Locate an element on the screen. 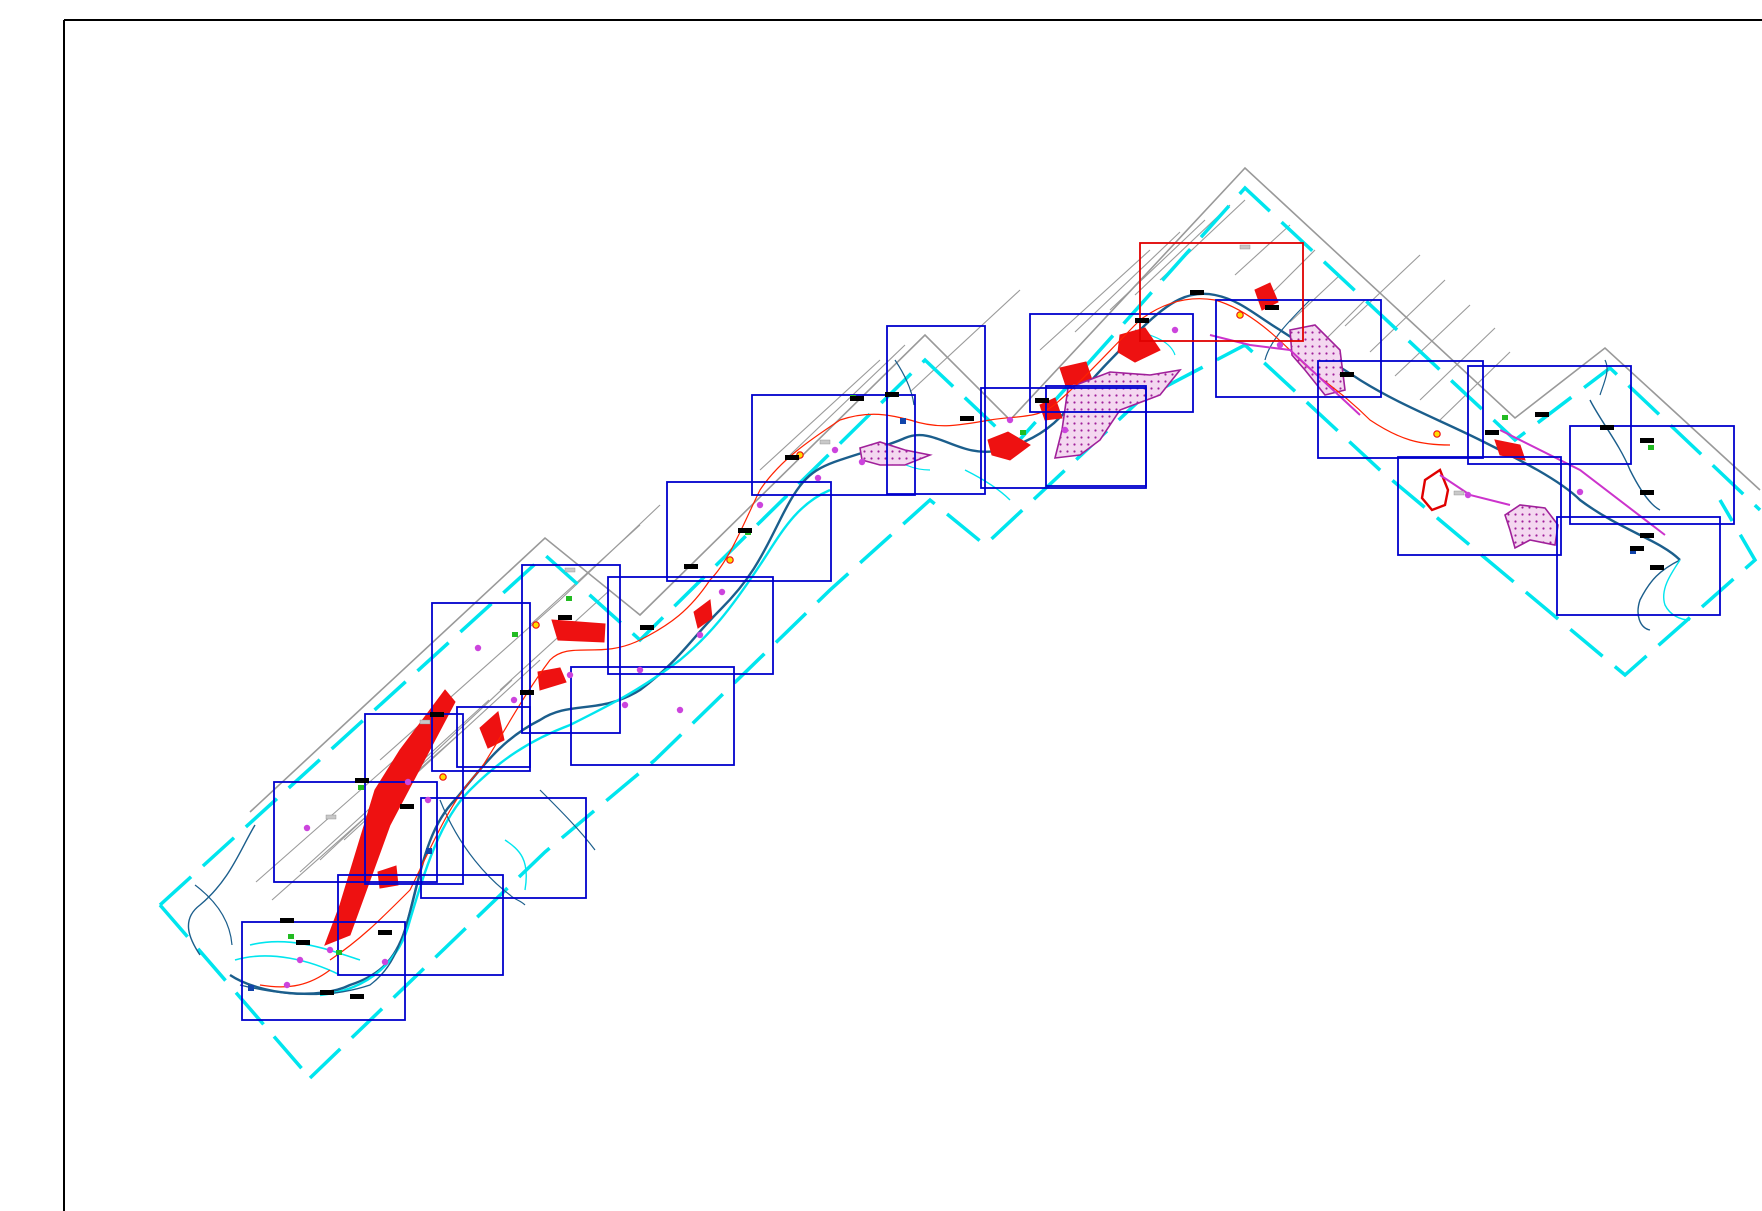 The width and height of the screenshot is (1762, 1211). highlight-sheet is located at coordinates (1221, 292).